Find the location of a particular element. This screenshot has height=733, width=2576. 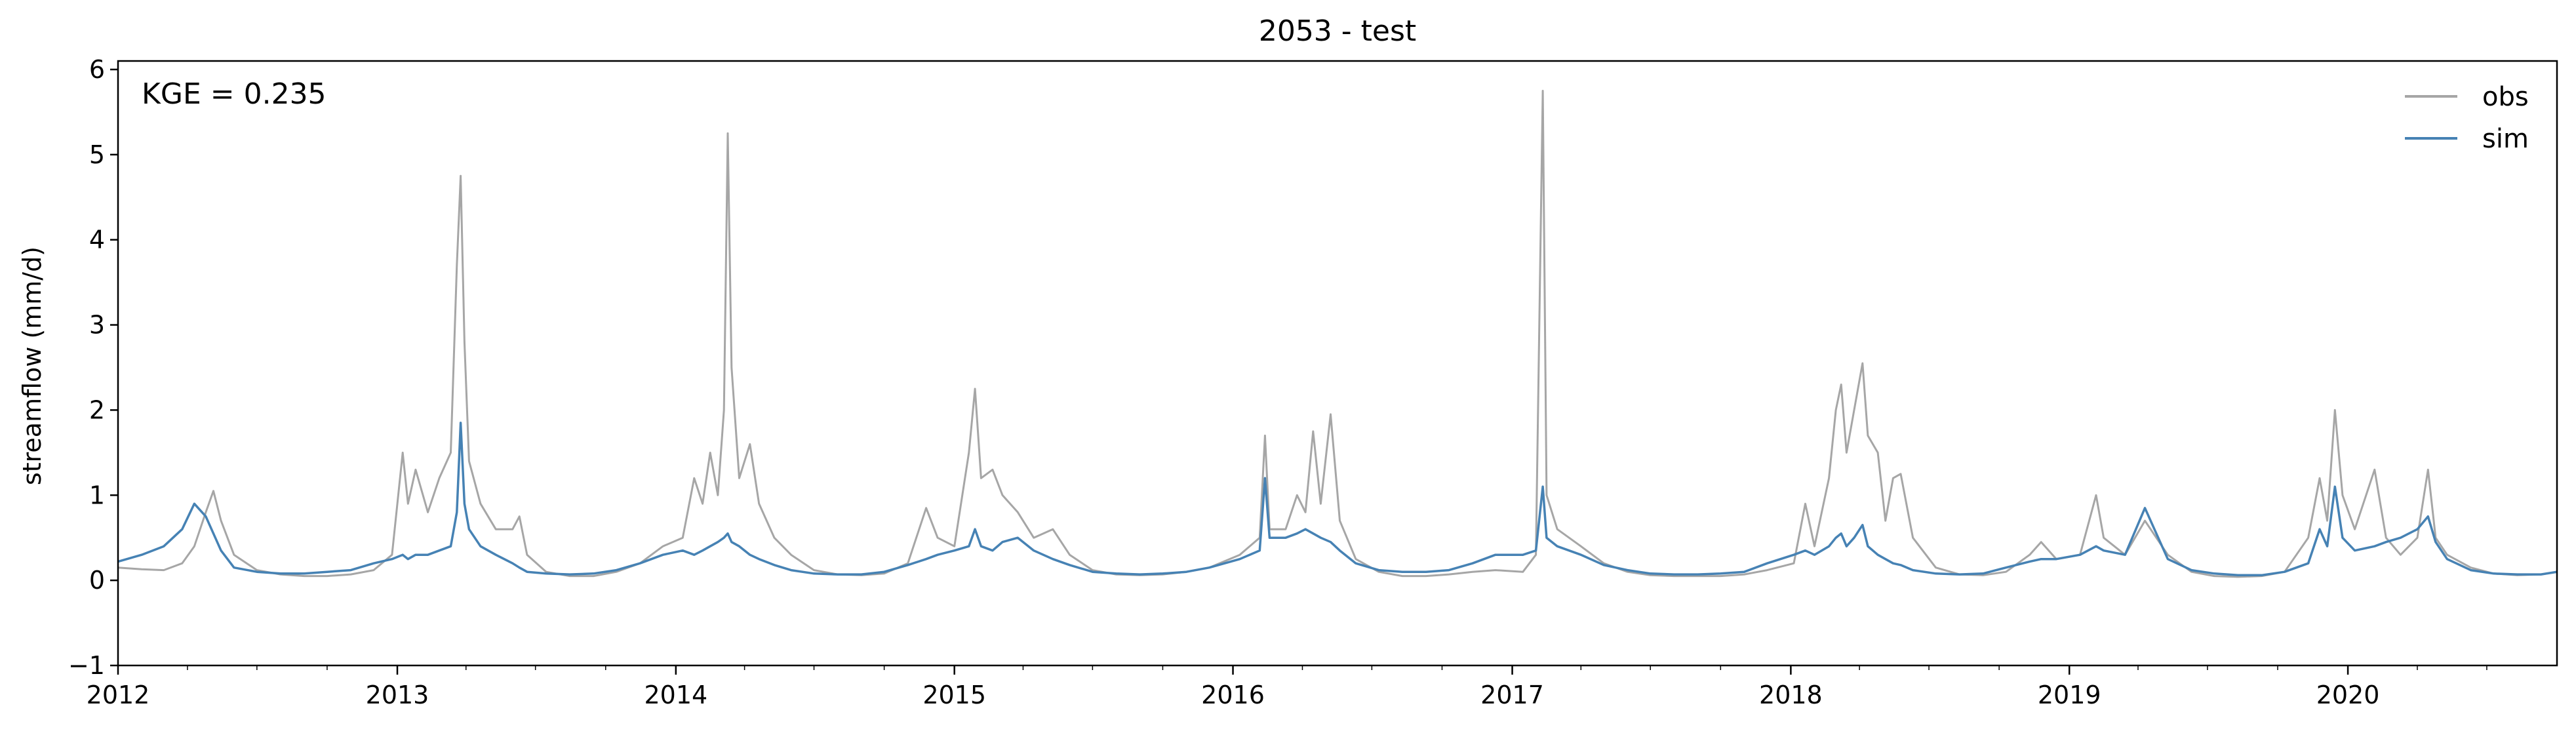

x-tick-label: 2015 is located at coordinates (954, 695).